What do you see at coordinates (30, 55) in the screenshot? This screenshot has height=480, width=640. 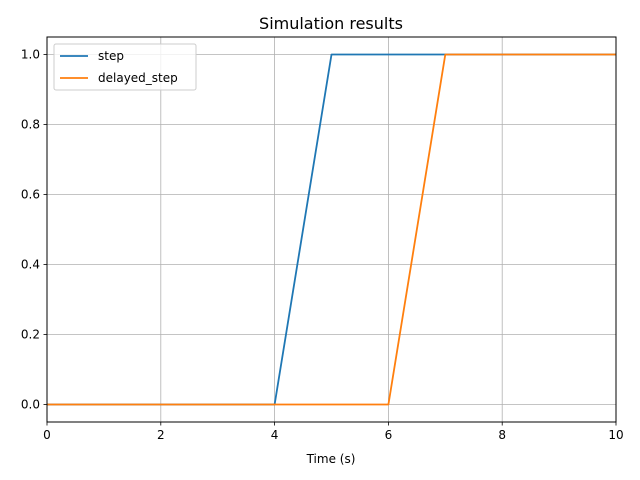 I see `y-tick-label: 1.0` at bounding box center [30, 55].